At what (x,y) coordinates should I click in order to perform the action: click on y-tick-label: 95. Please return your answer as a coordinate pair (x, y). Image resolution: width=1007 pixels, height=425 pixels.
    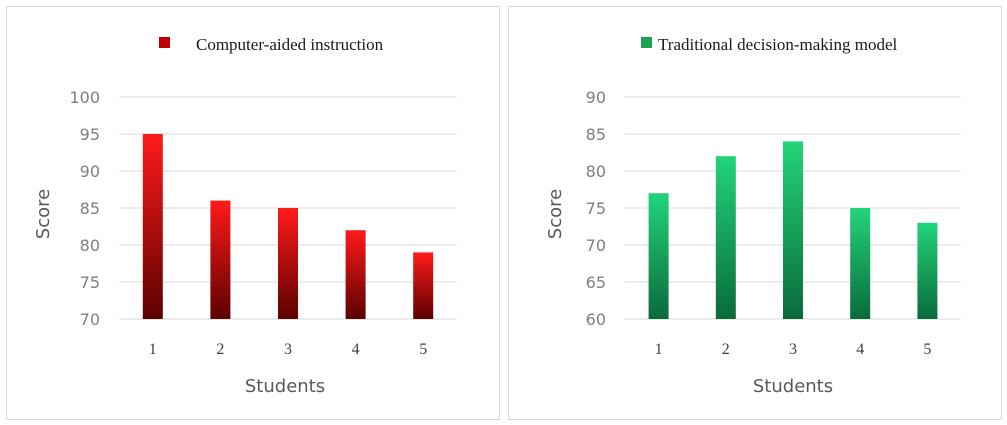
    Looking at the image, I should click on (90, 134).